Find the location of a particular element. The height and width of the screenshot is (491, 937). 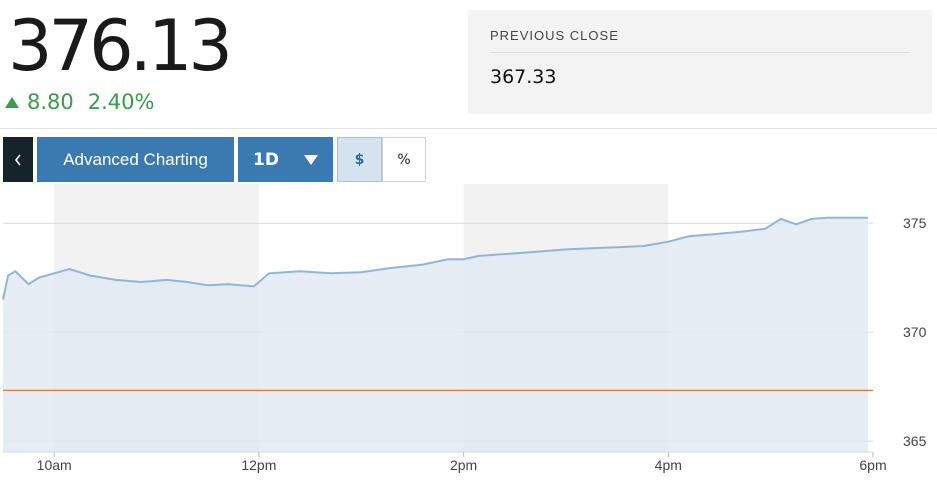

dollar-toggle: $ is located at coordinates (359, 159).